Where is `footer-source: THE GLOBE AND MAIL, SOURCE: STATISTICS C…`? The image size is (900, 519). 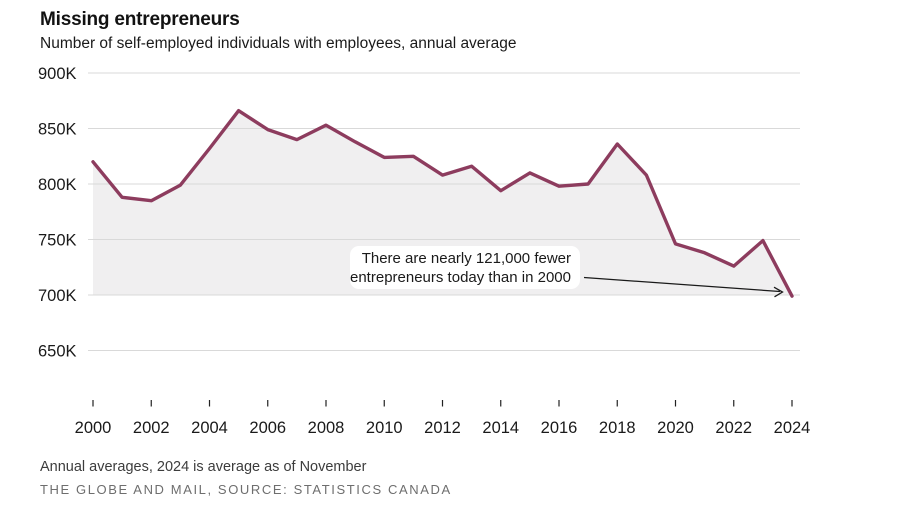 footer-source: THE GLOBE AND MAIL, SOURCE: STATISTICS C… is located at coordinates (246, 489).